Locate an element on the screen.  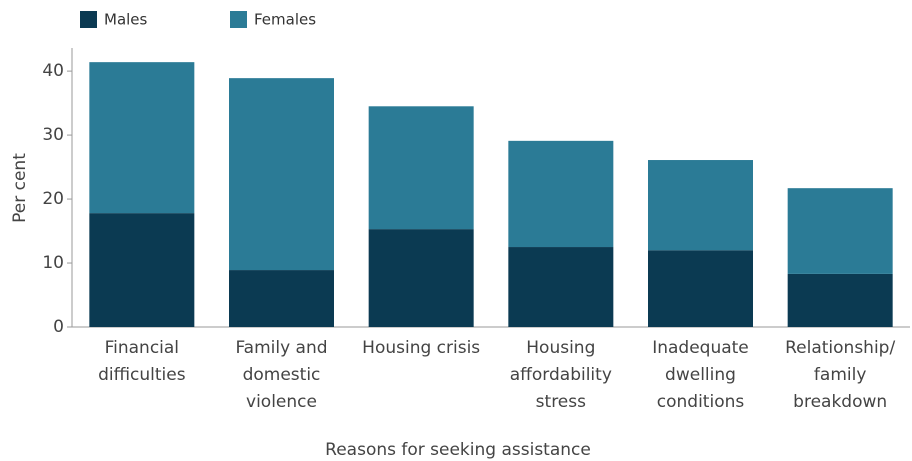
y-axis-title: Per cent is located at coordinates (20, 188).